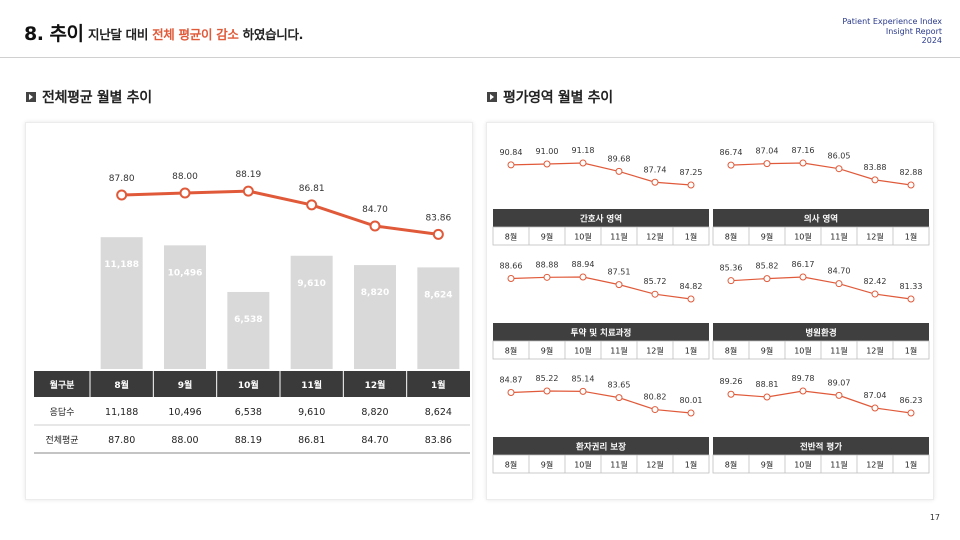 Image resolution: width=960 pixels, height=540 pixels. I want to click on brand-line-3: 2024, so click(931, 40).